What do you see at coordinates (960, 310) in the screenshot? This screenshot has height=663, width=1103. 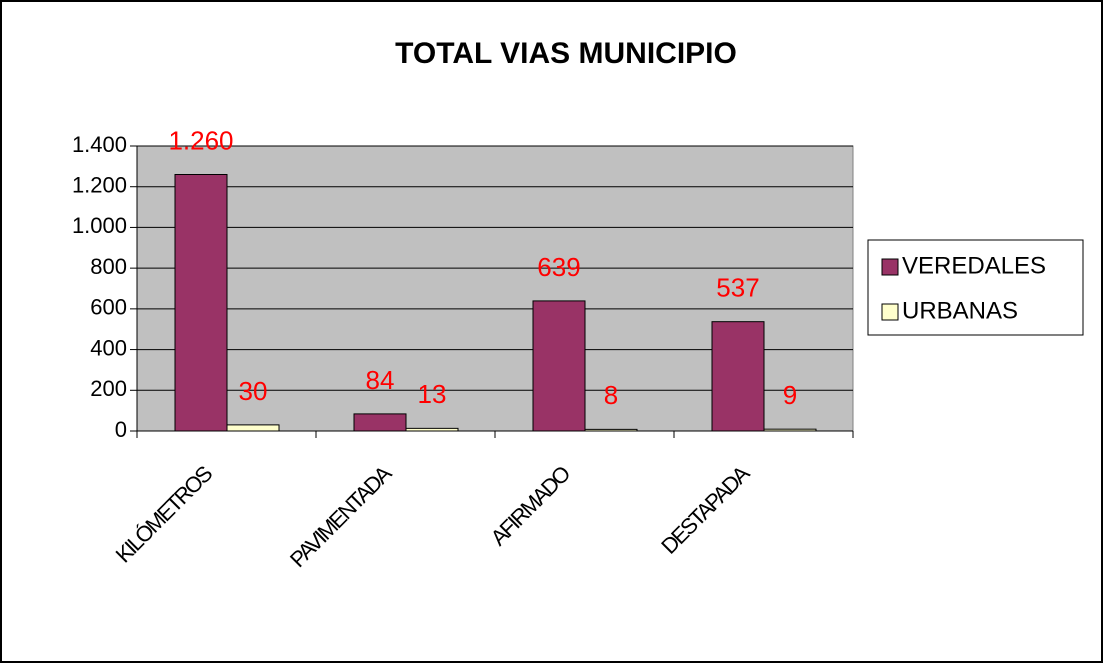 I see `legend-label: URBANAS` at bounding box center [960, 310].